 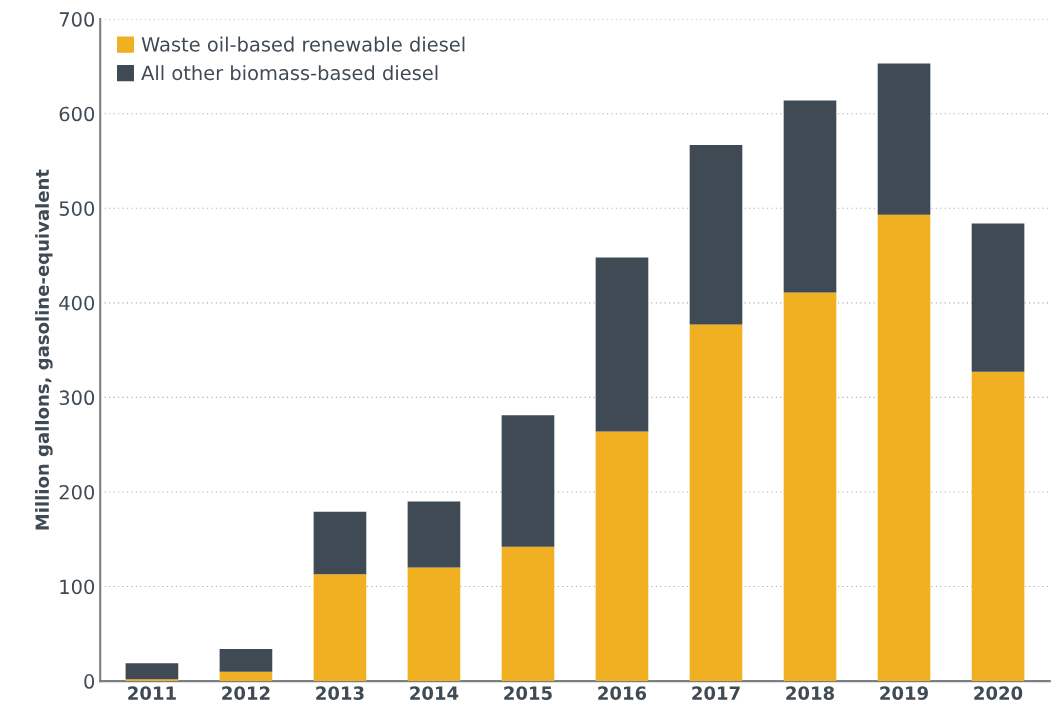 I want to click on x-tick-label: 2020, so click(x=998, y=693).